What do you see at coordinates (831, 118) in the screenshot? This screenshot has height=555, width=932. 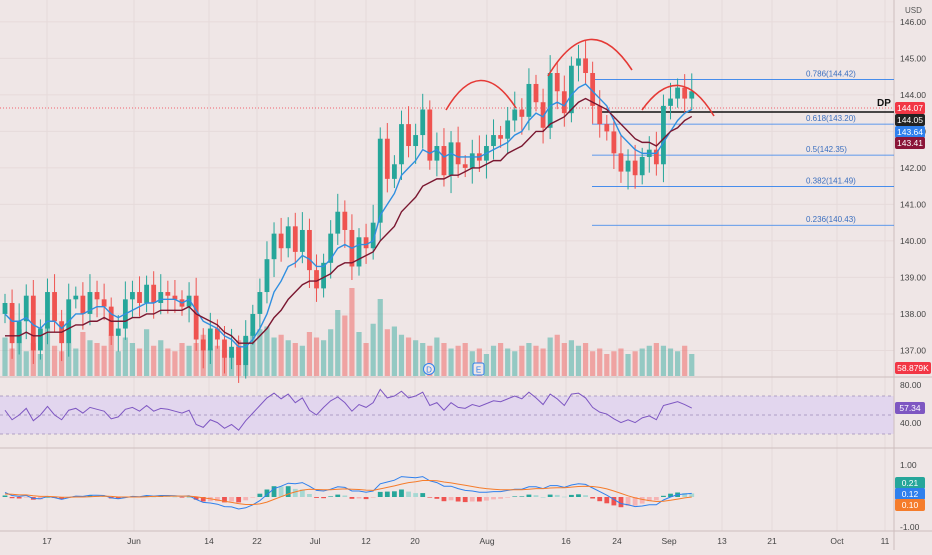 I see `fib-label: 0.618(143.20)` at bounding box center [831, 118].